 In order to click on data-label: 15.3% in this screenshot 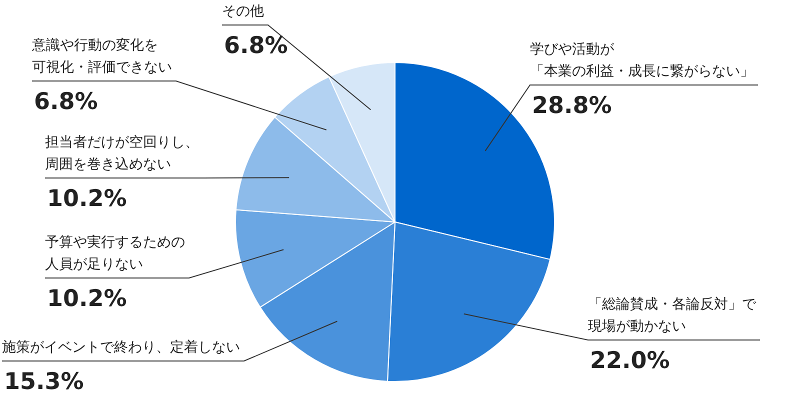, I will do `click(44, 381)`.